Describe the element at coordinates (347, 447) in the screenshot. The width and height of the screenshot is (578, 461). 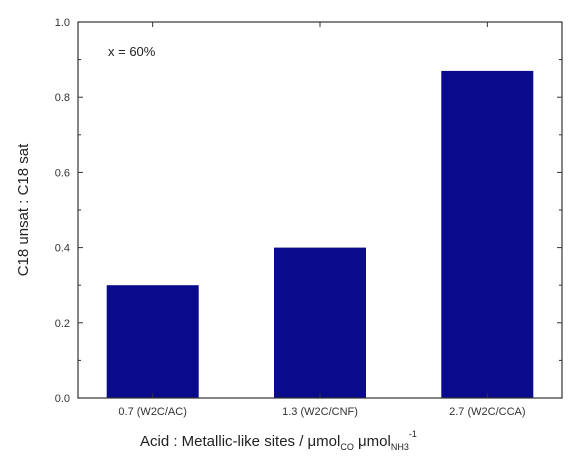
I see `x-axis-label-sub-co: CO` at that location.